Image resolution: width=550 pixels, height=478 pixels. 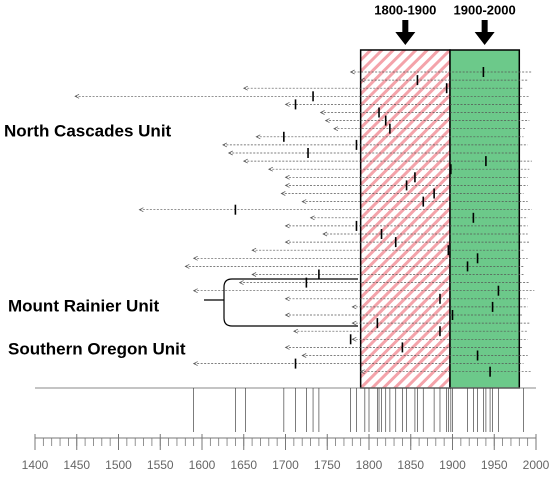 What do you see at coordinates (35, 465) in the screenshot?
I see `x-tick-label: 1400` at bounding box center [35, 465].